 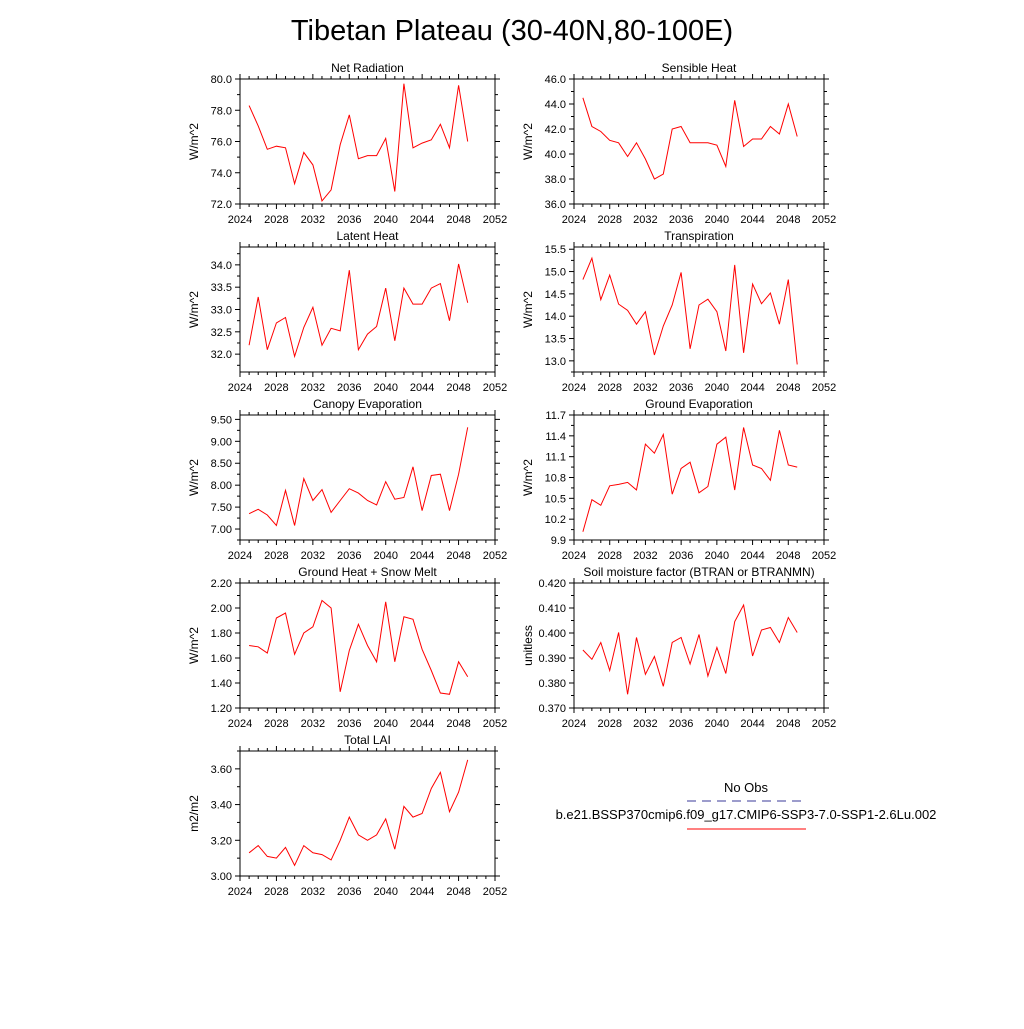 I want to click on y-tick-label: 3.40, so click(x=221, y=806).